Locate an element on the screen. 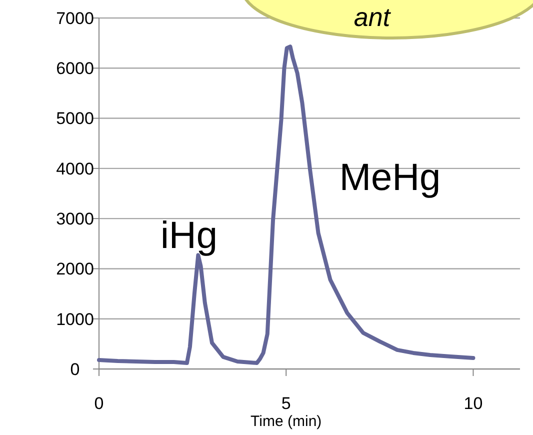  y-tick-label: 6000 is located at coordinates (75, 68).